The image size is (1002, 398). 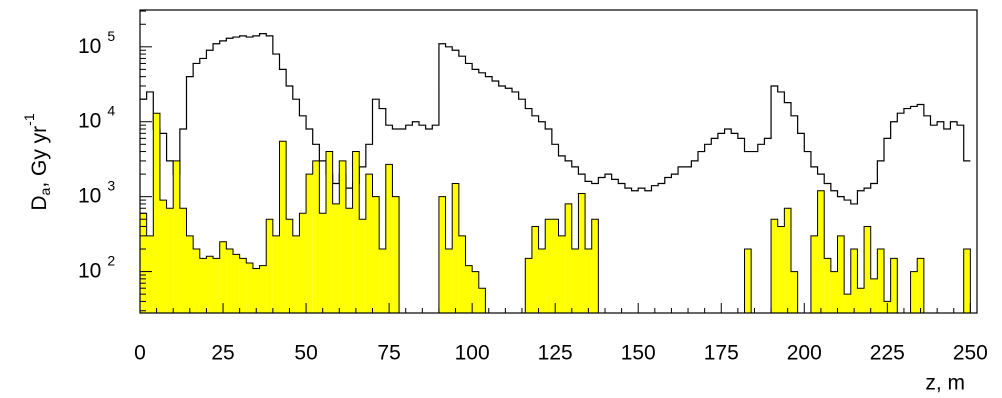 I want to click on y-tick-label: 10 3, so click(x=96, y=192).